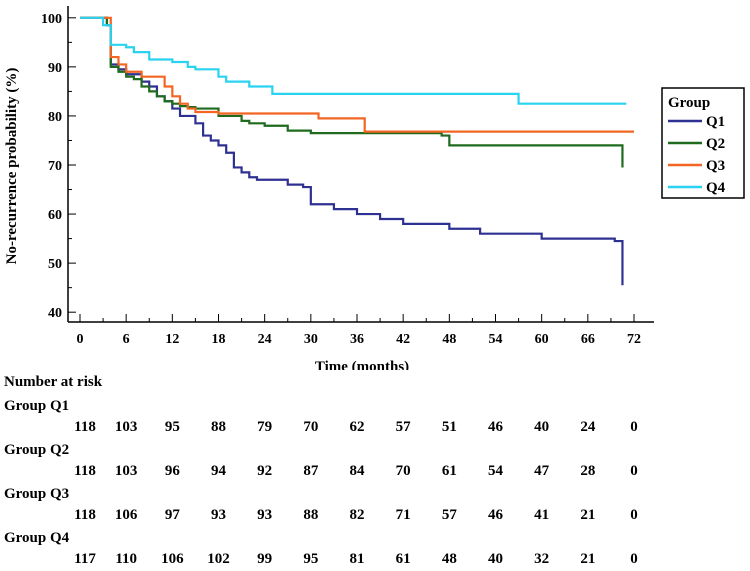 This screenshot has width=750, height=571. What do you see at coordinates (172, 339) in the screenshot?
I see `x-tick-label: 12` at bounding box center [172, 339].